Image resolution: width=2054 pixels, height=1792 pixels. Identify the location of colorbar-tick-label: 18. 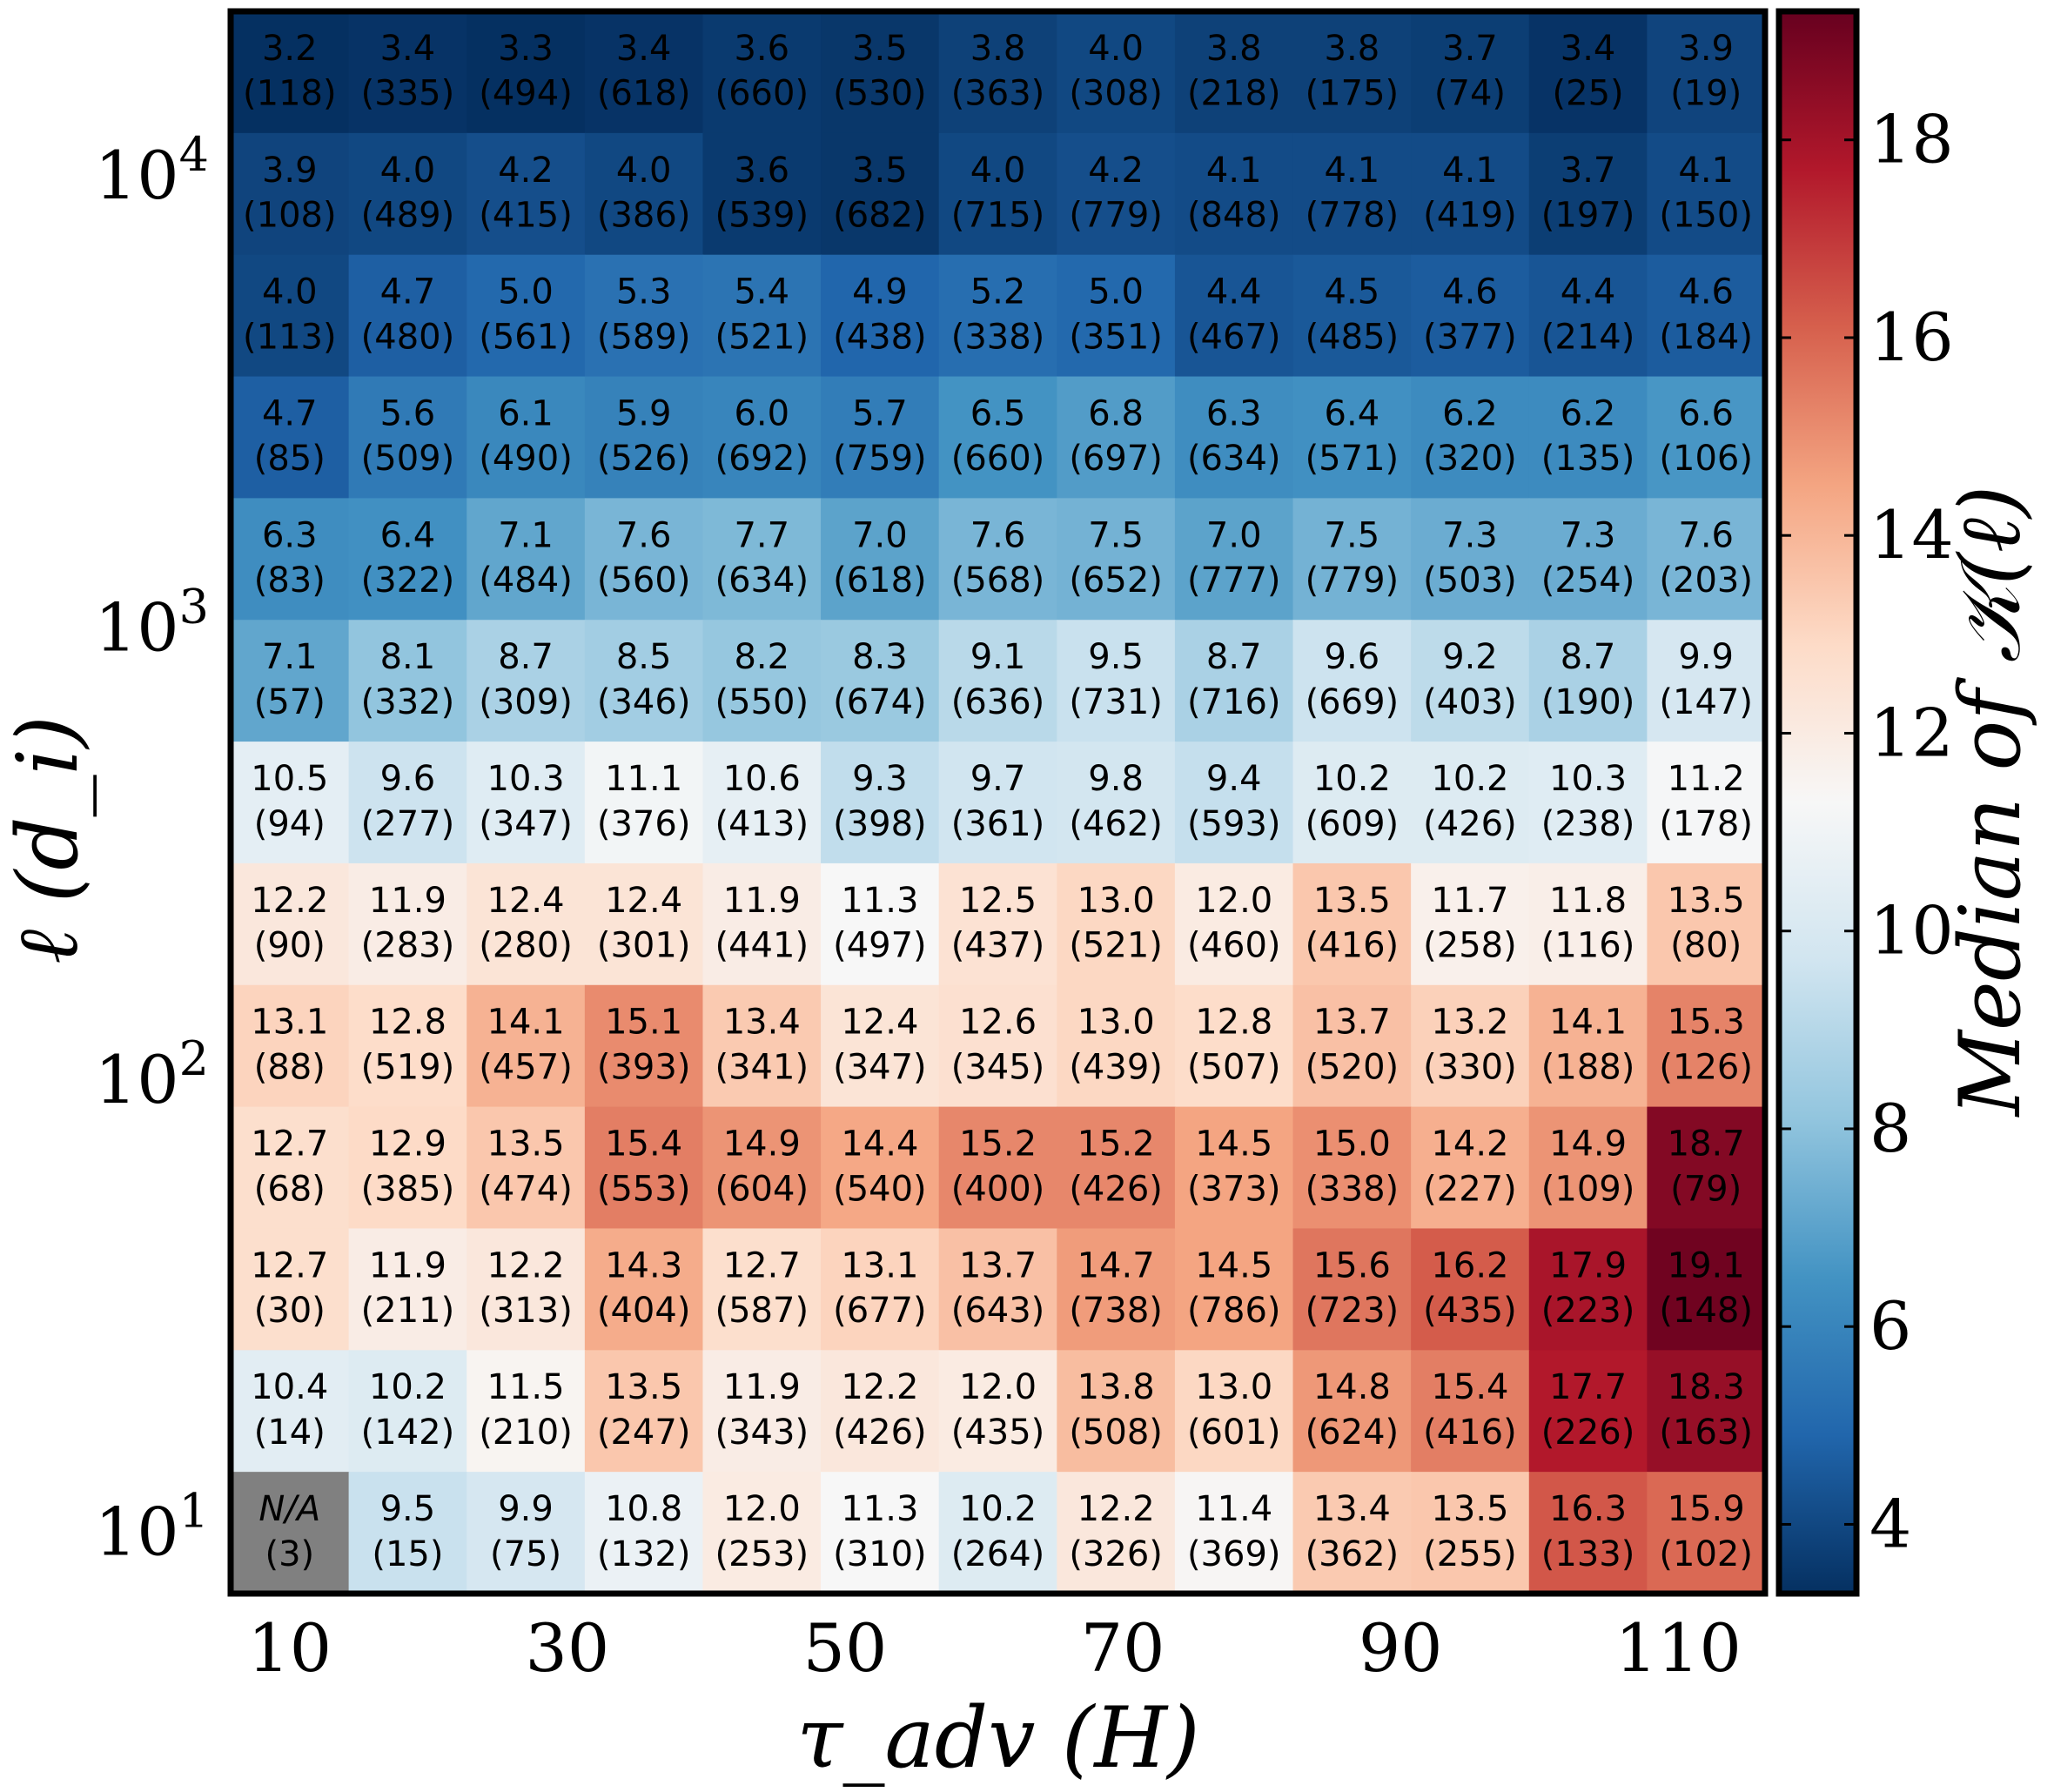
(1911, 139).